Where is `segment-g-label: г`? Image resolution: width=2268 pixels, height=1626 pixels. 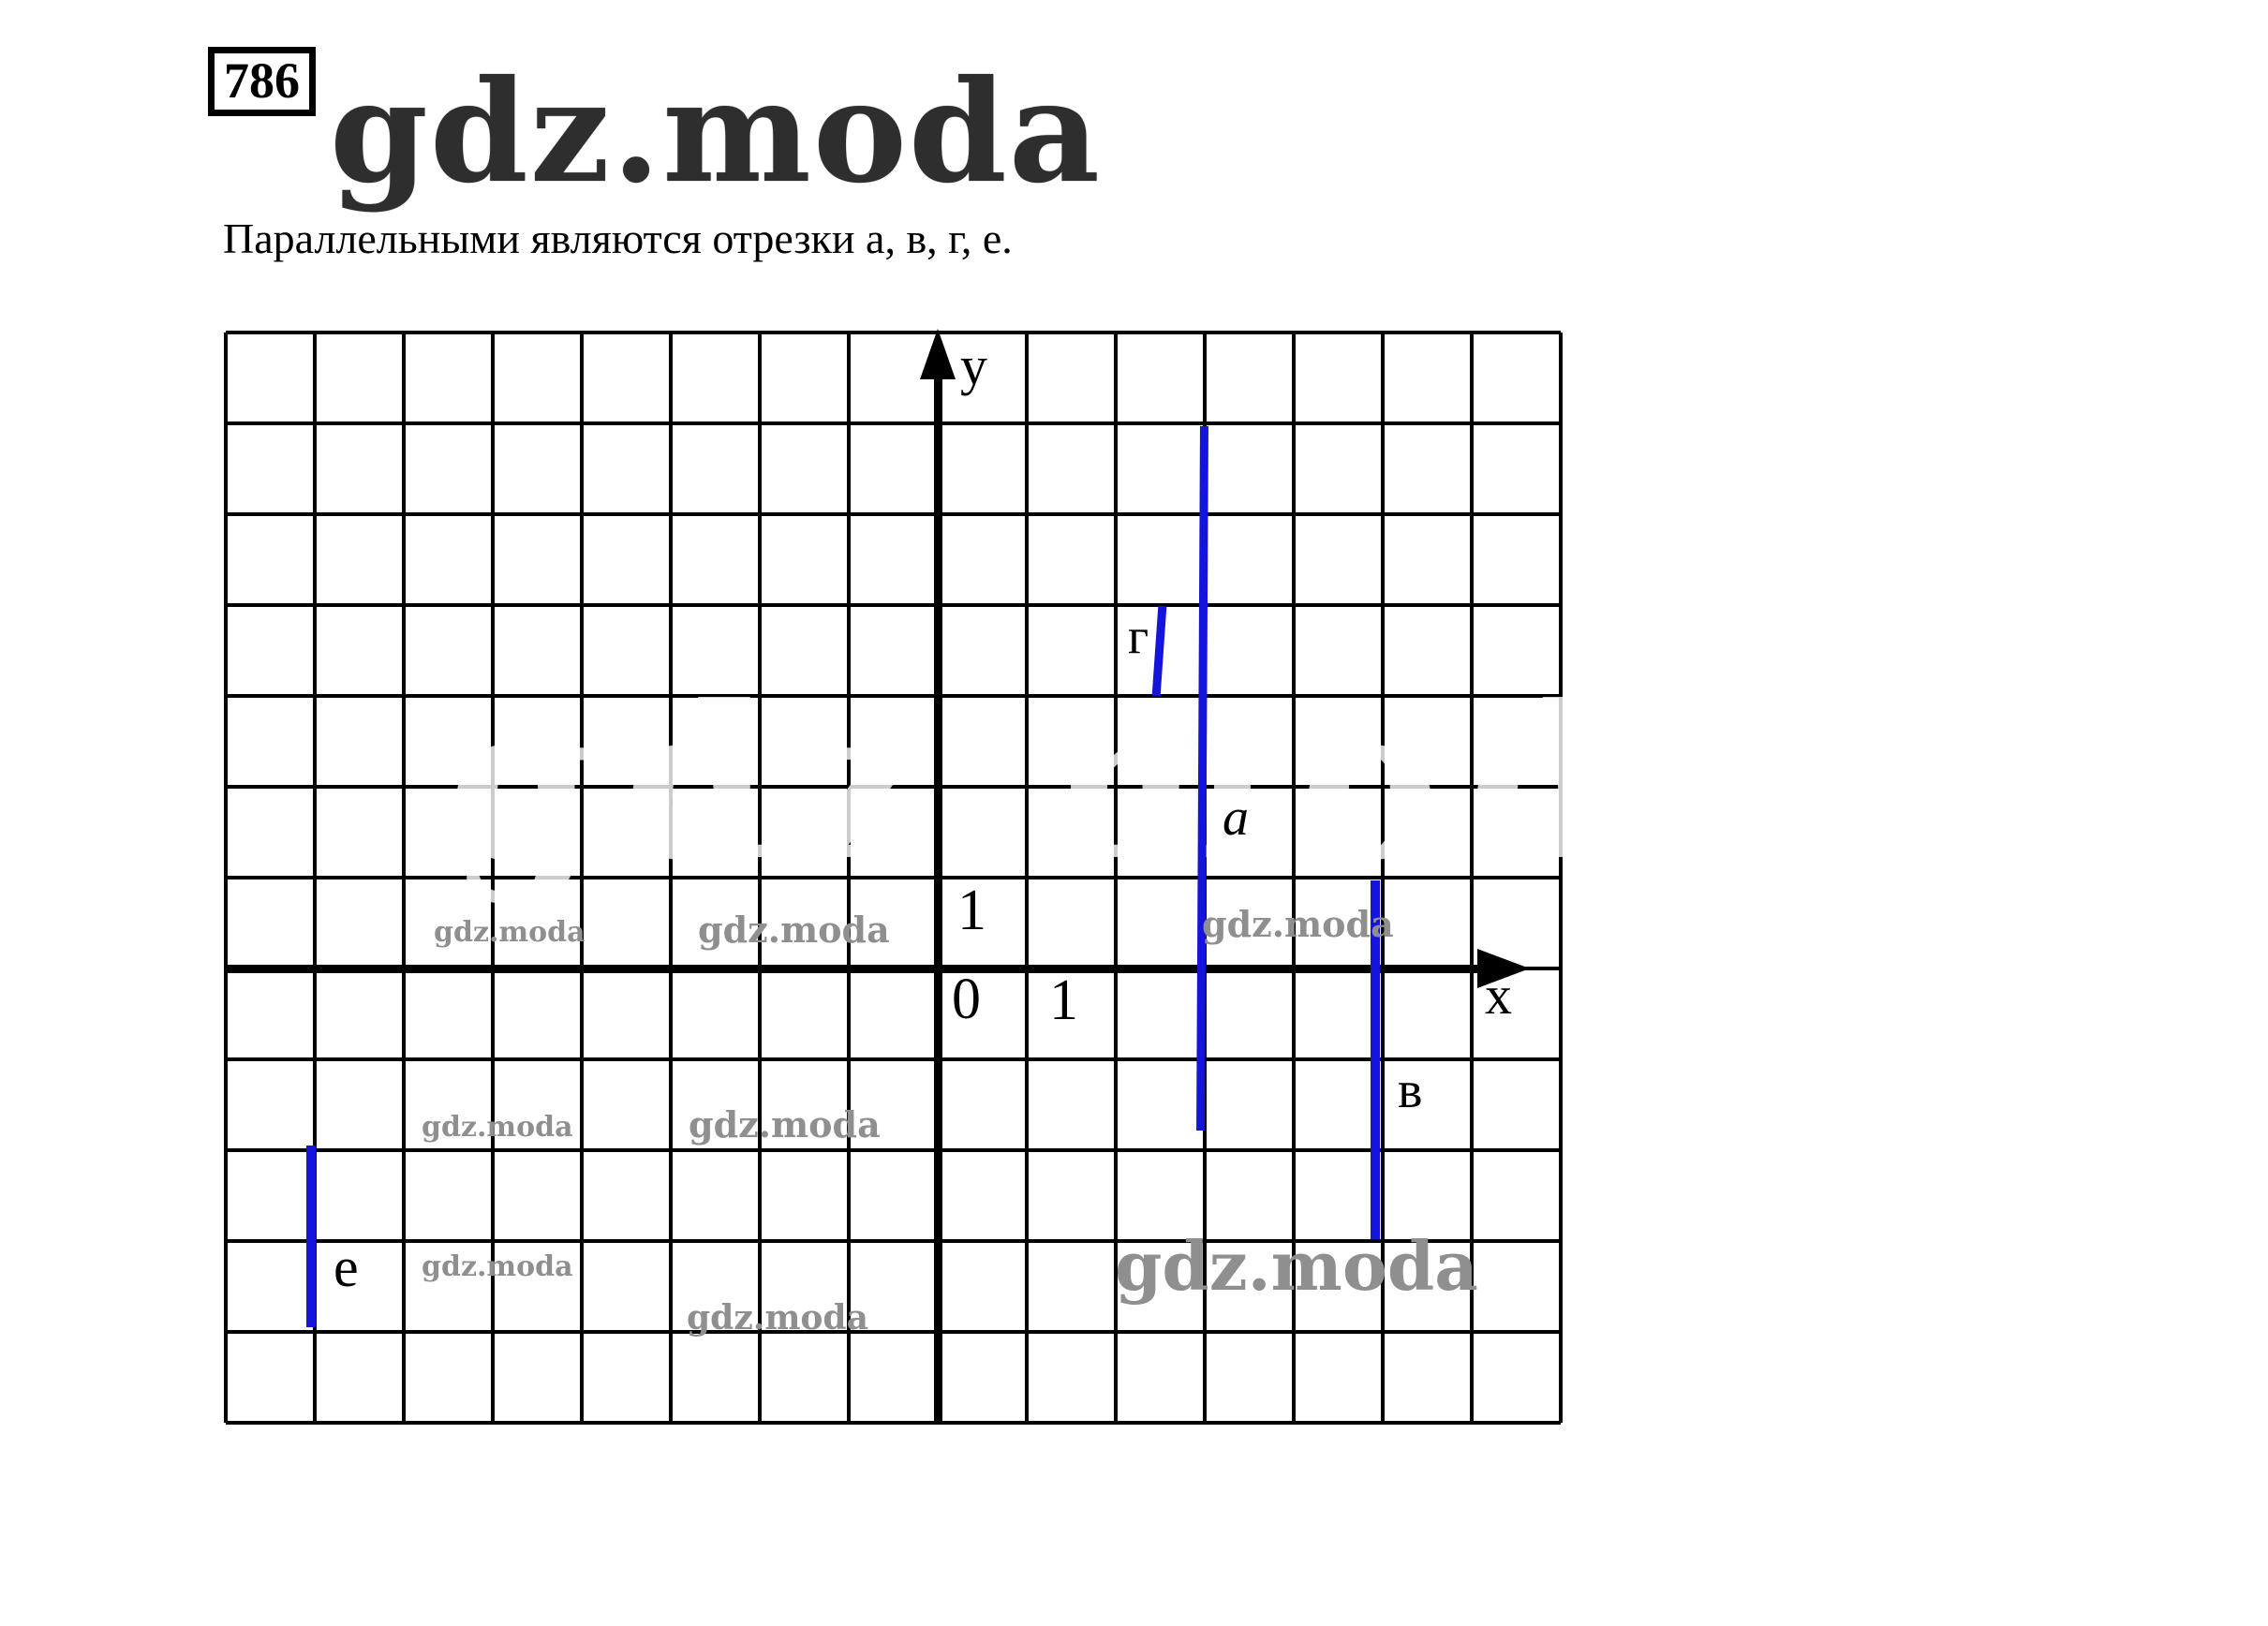 segment-g-label: г is located at coordinates (1138, 636).